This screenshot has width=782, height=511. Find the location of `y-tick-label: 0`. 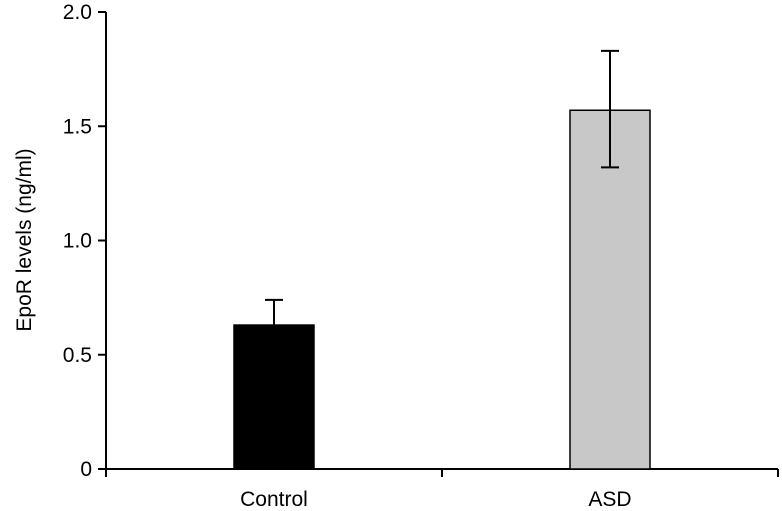

y-tick-label: 0 is located at coordinates (86, 469).